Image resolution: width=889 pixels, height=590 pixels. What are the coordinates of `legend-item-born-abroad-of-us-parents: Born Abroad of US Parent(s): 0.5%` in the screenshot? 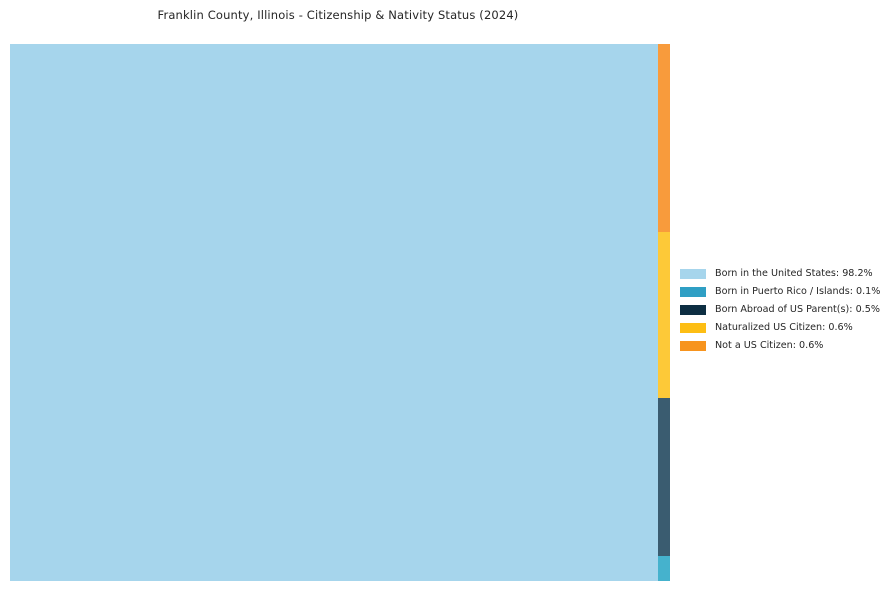 It's located at (780, 310).